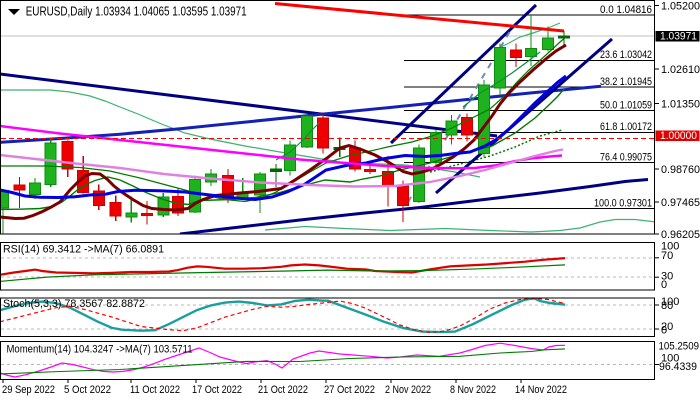 Image resolution: width=700 pixels, height=400 pixels. I want to click on svg-text: 1.03971, so click(678, 37).